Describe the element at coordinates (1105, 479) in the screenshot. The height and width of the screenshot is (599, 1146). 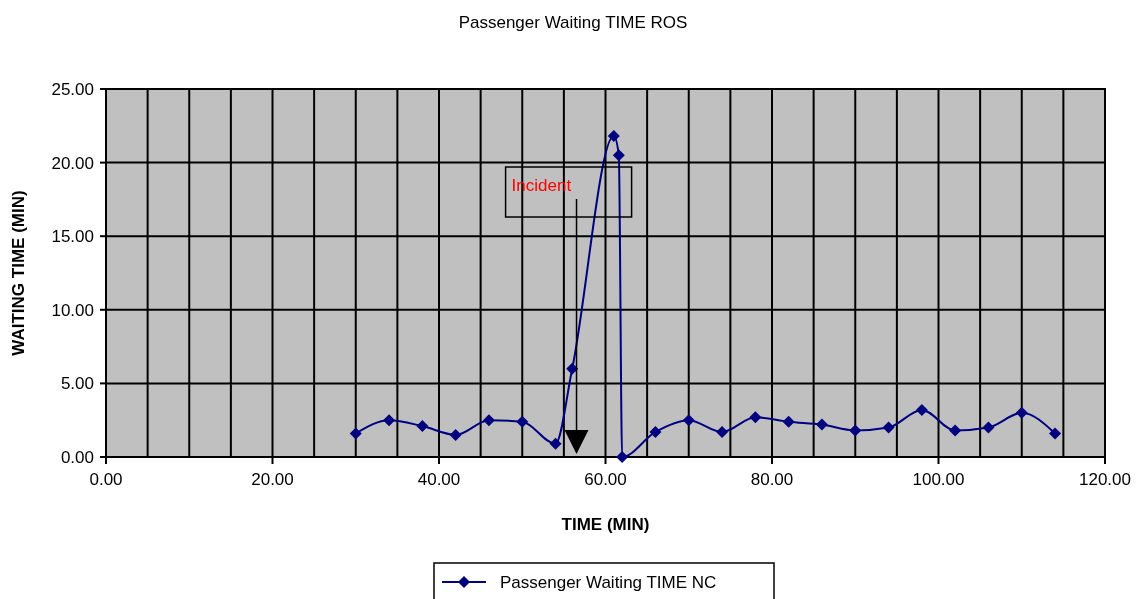
I see `x-tick-label: 120.00` at that location.